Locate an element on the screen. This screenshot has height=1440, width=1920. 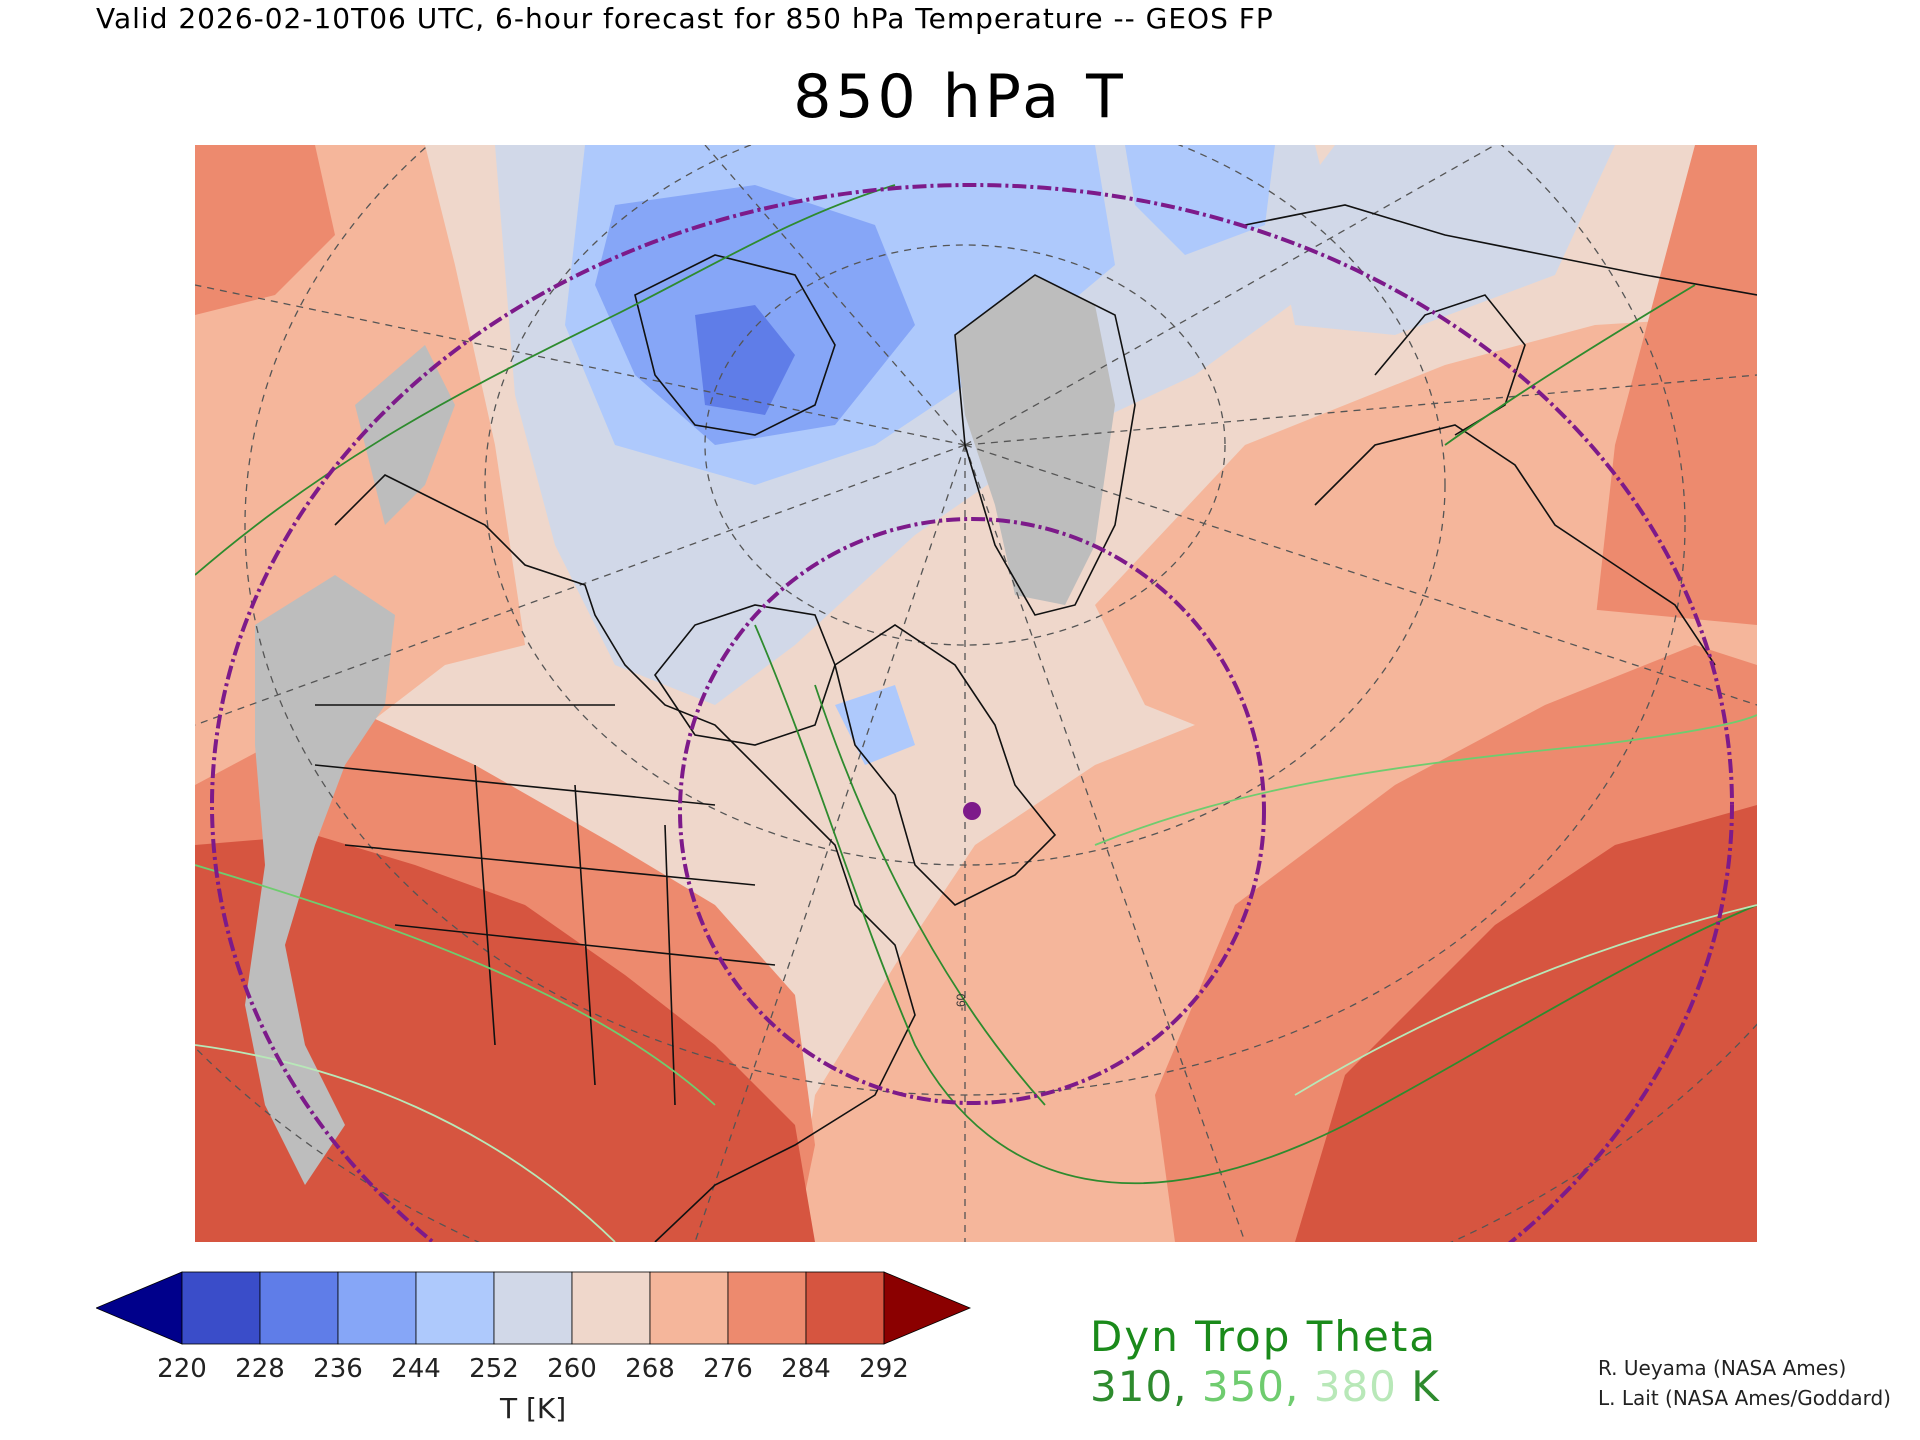
colorbar-label: T [K] is located at coordinates (533, 1408).